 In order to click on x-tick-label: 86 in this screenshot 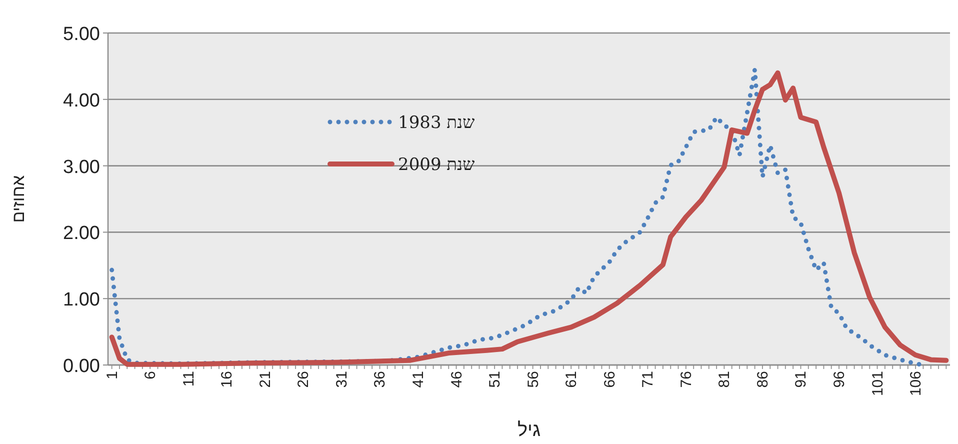, I will do `click(763, 379)`.